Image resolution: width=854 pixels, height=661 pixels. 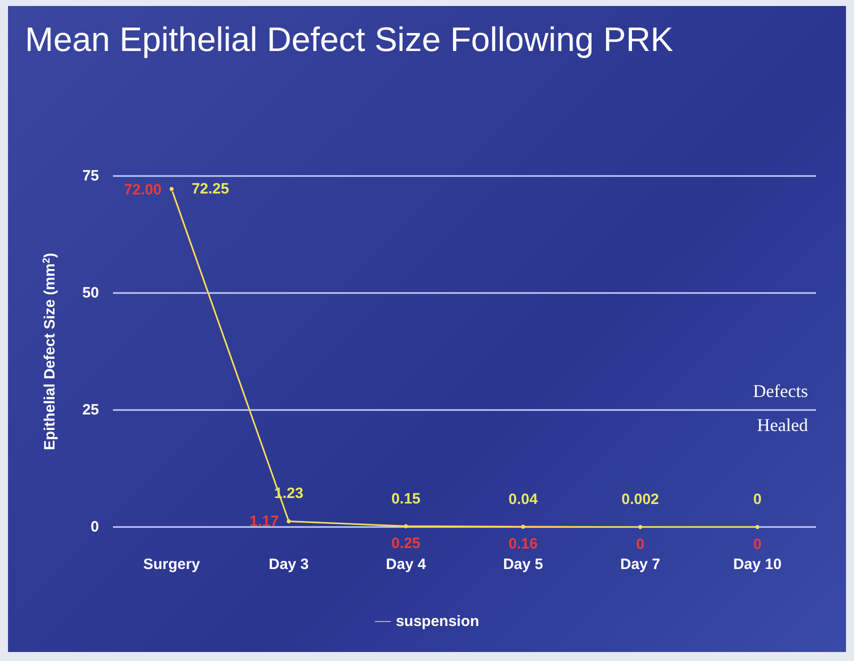 I want to click on x-tick-label: Day 4, so click(x=406, y=564).